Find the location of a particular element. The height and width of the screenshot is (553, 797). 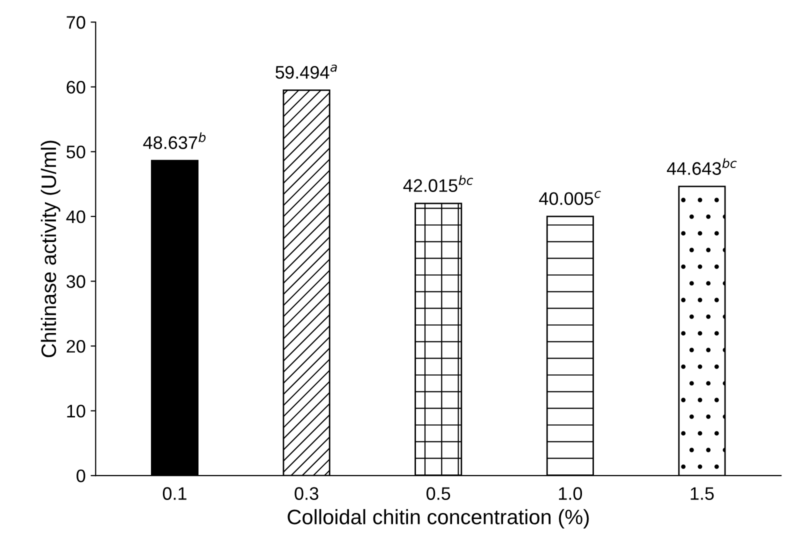

x-tick-label: 1.0 is located at coordinates (570, 493).